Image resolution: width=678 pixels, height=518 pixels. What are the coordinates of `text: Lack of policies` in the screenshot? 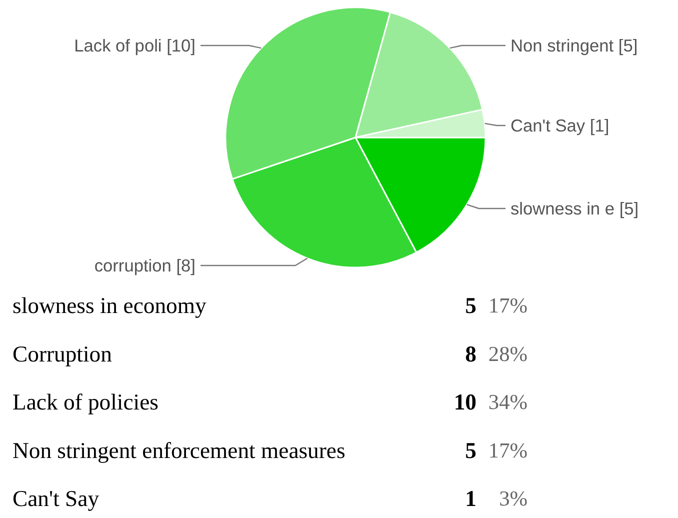 It's located at (85, 402).